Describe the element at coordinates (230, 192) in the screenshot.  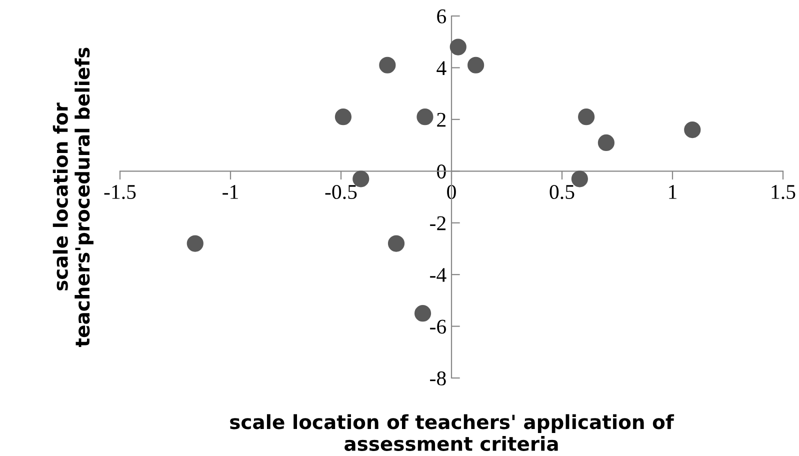
I see `x-tick-label: -1` at that location.